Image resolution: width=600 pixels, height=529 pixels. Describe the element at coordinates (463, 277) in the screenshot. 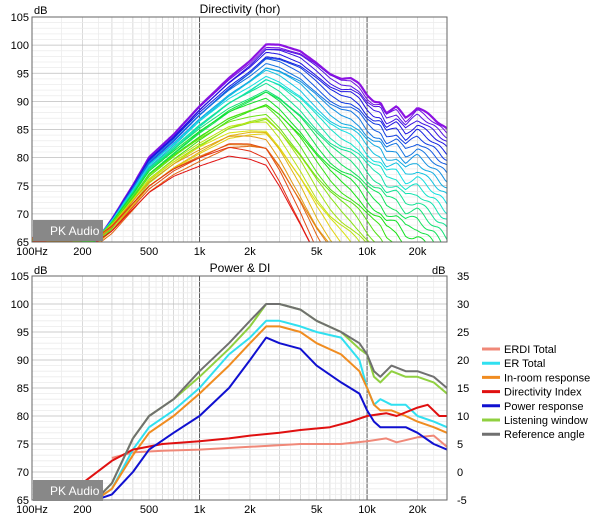

I see `y2-tick-label: 35` at that location.